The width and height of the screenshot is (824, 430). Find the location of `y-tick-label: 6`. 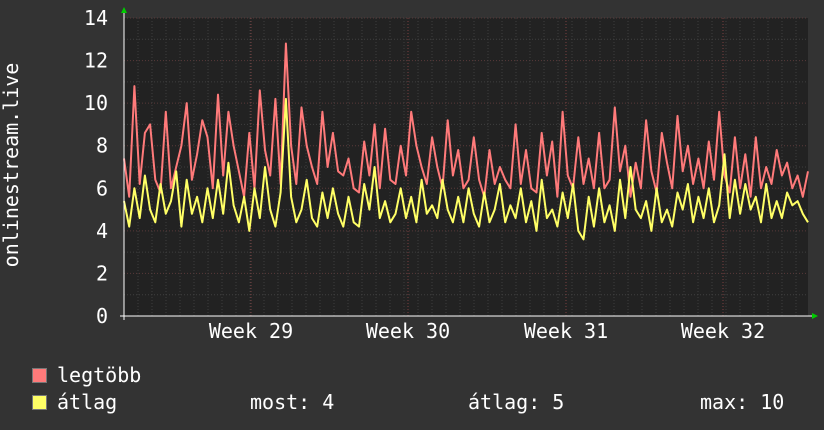

y-tick-label: 6 is located at coordinates (102, 188).